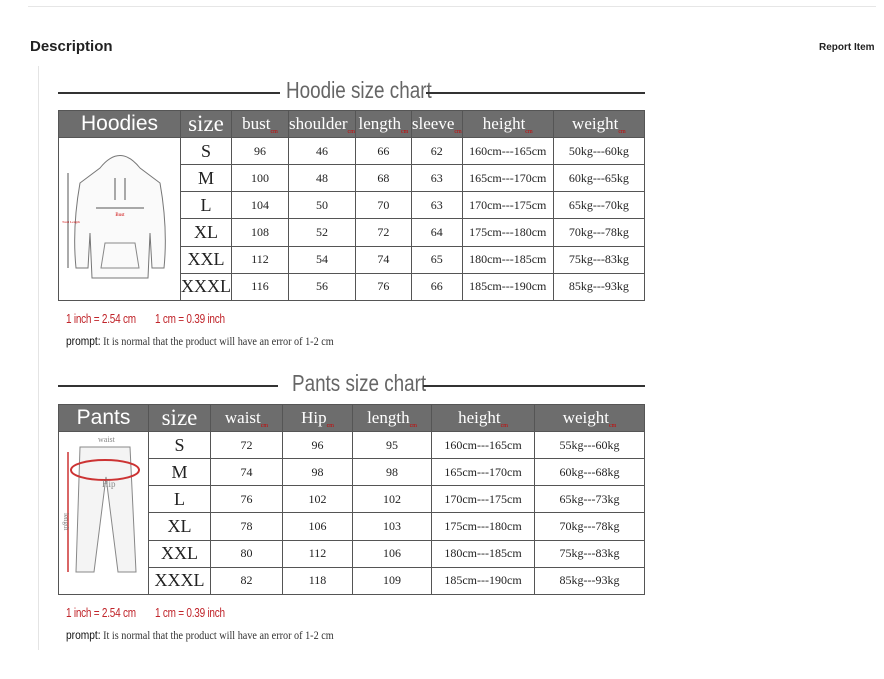  What do you see at coordinates (246, 526) in the screenshot?
I see `value-cell: 78` at bounding box center [246, 526].